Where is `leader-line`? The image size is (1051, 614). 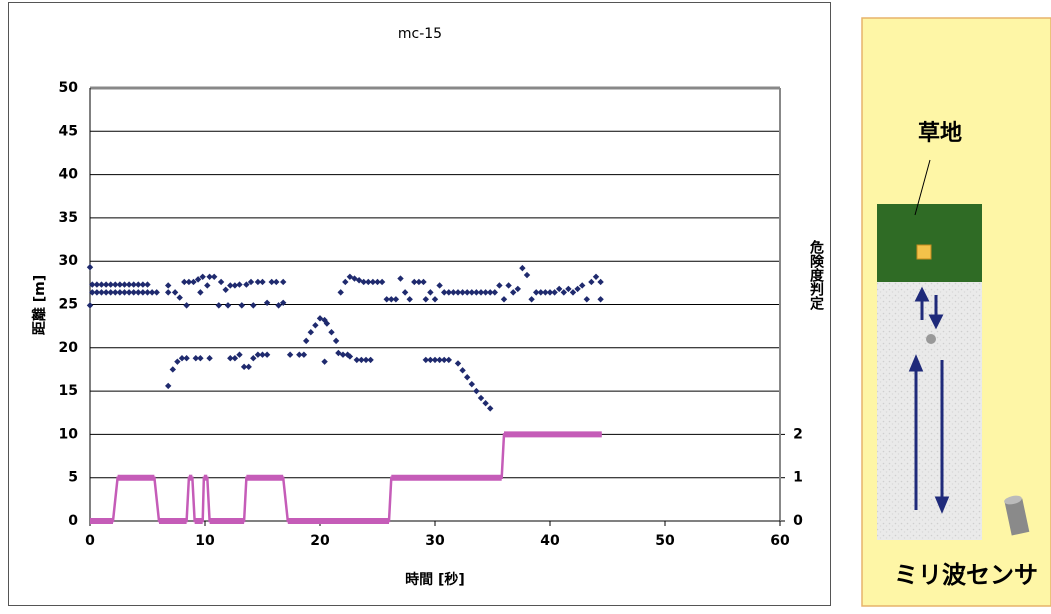 leader-line is located at coordinates (922, 187).